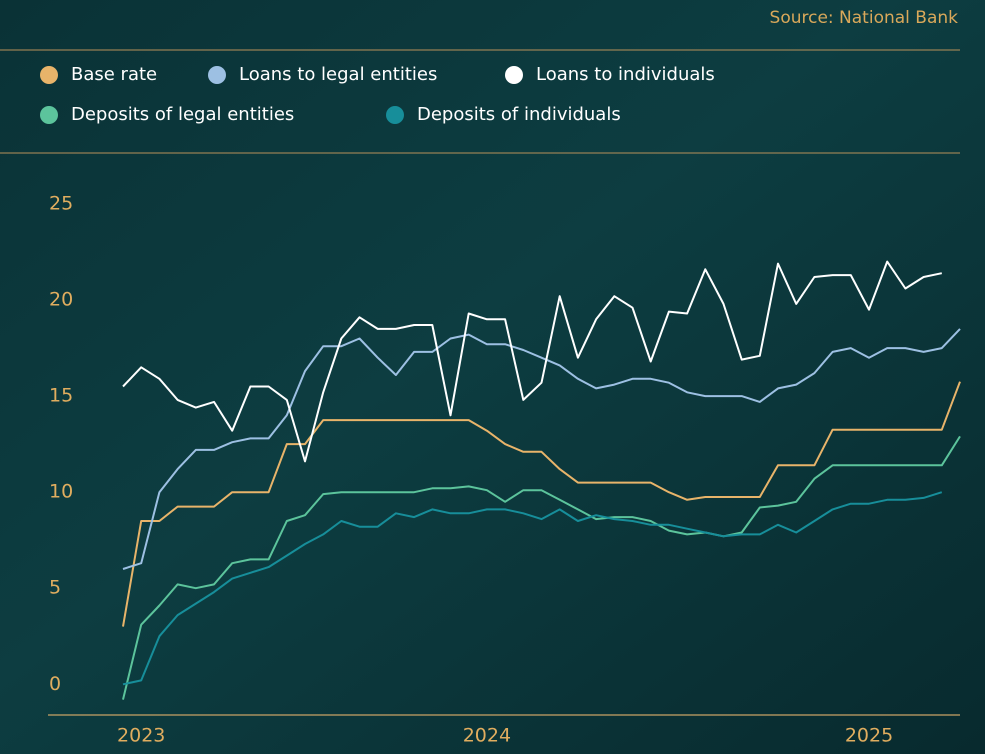  Describe the element at coordinates (869, 736) in the screenshot. I see `x-tick-label: 2025` at that location.